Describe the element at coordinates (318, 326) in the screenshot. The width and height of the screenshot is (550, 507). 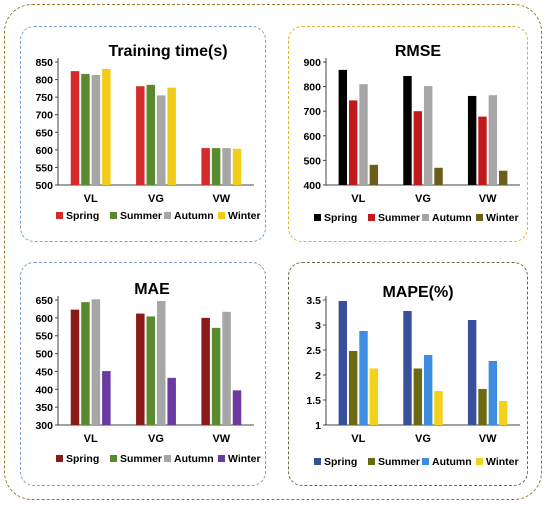
I see `chart3-y-tick-label: 3` at that location.